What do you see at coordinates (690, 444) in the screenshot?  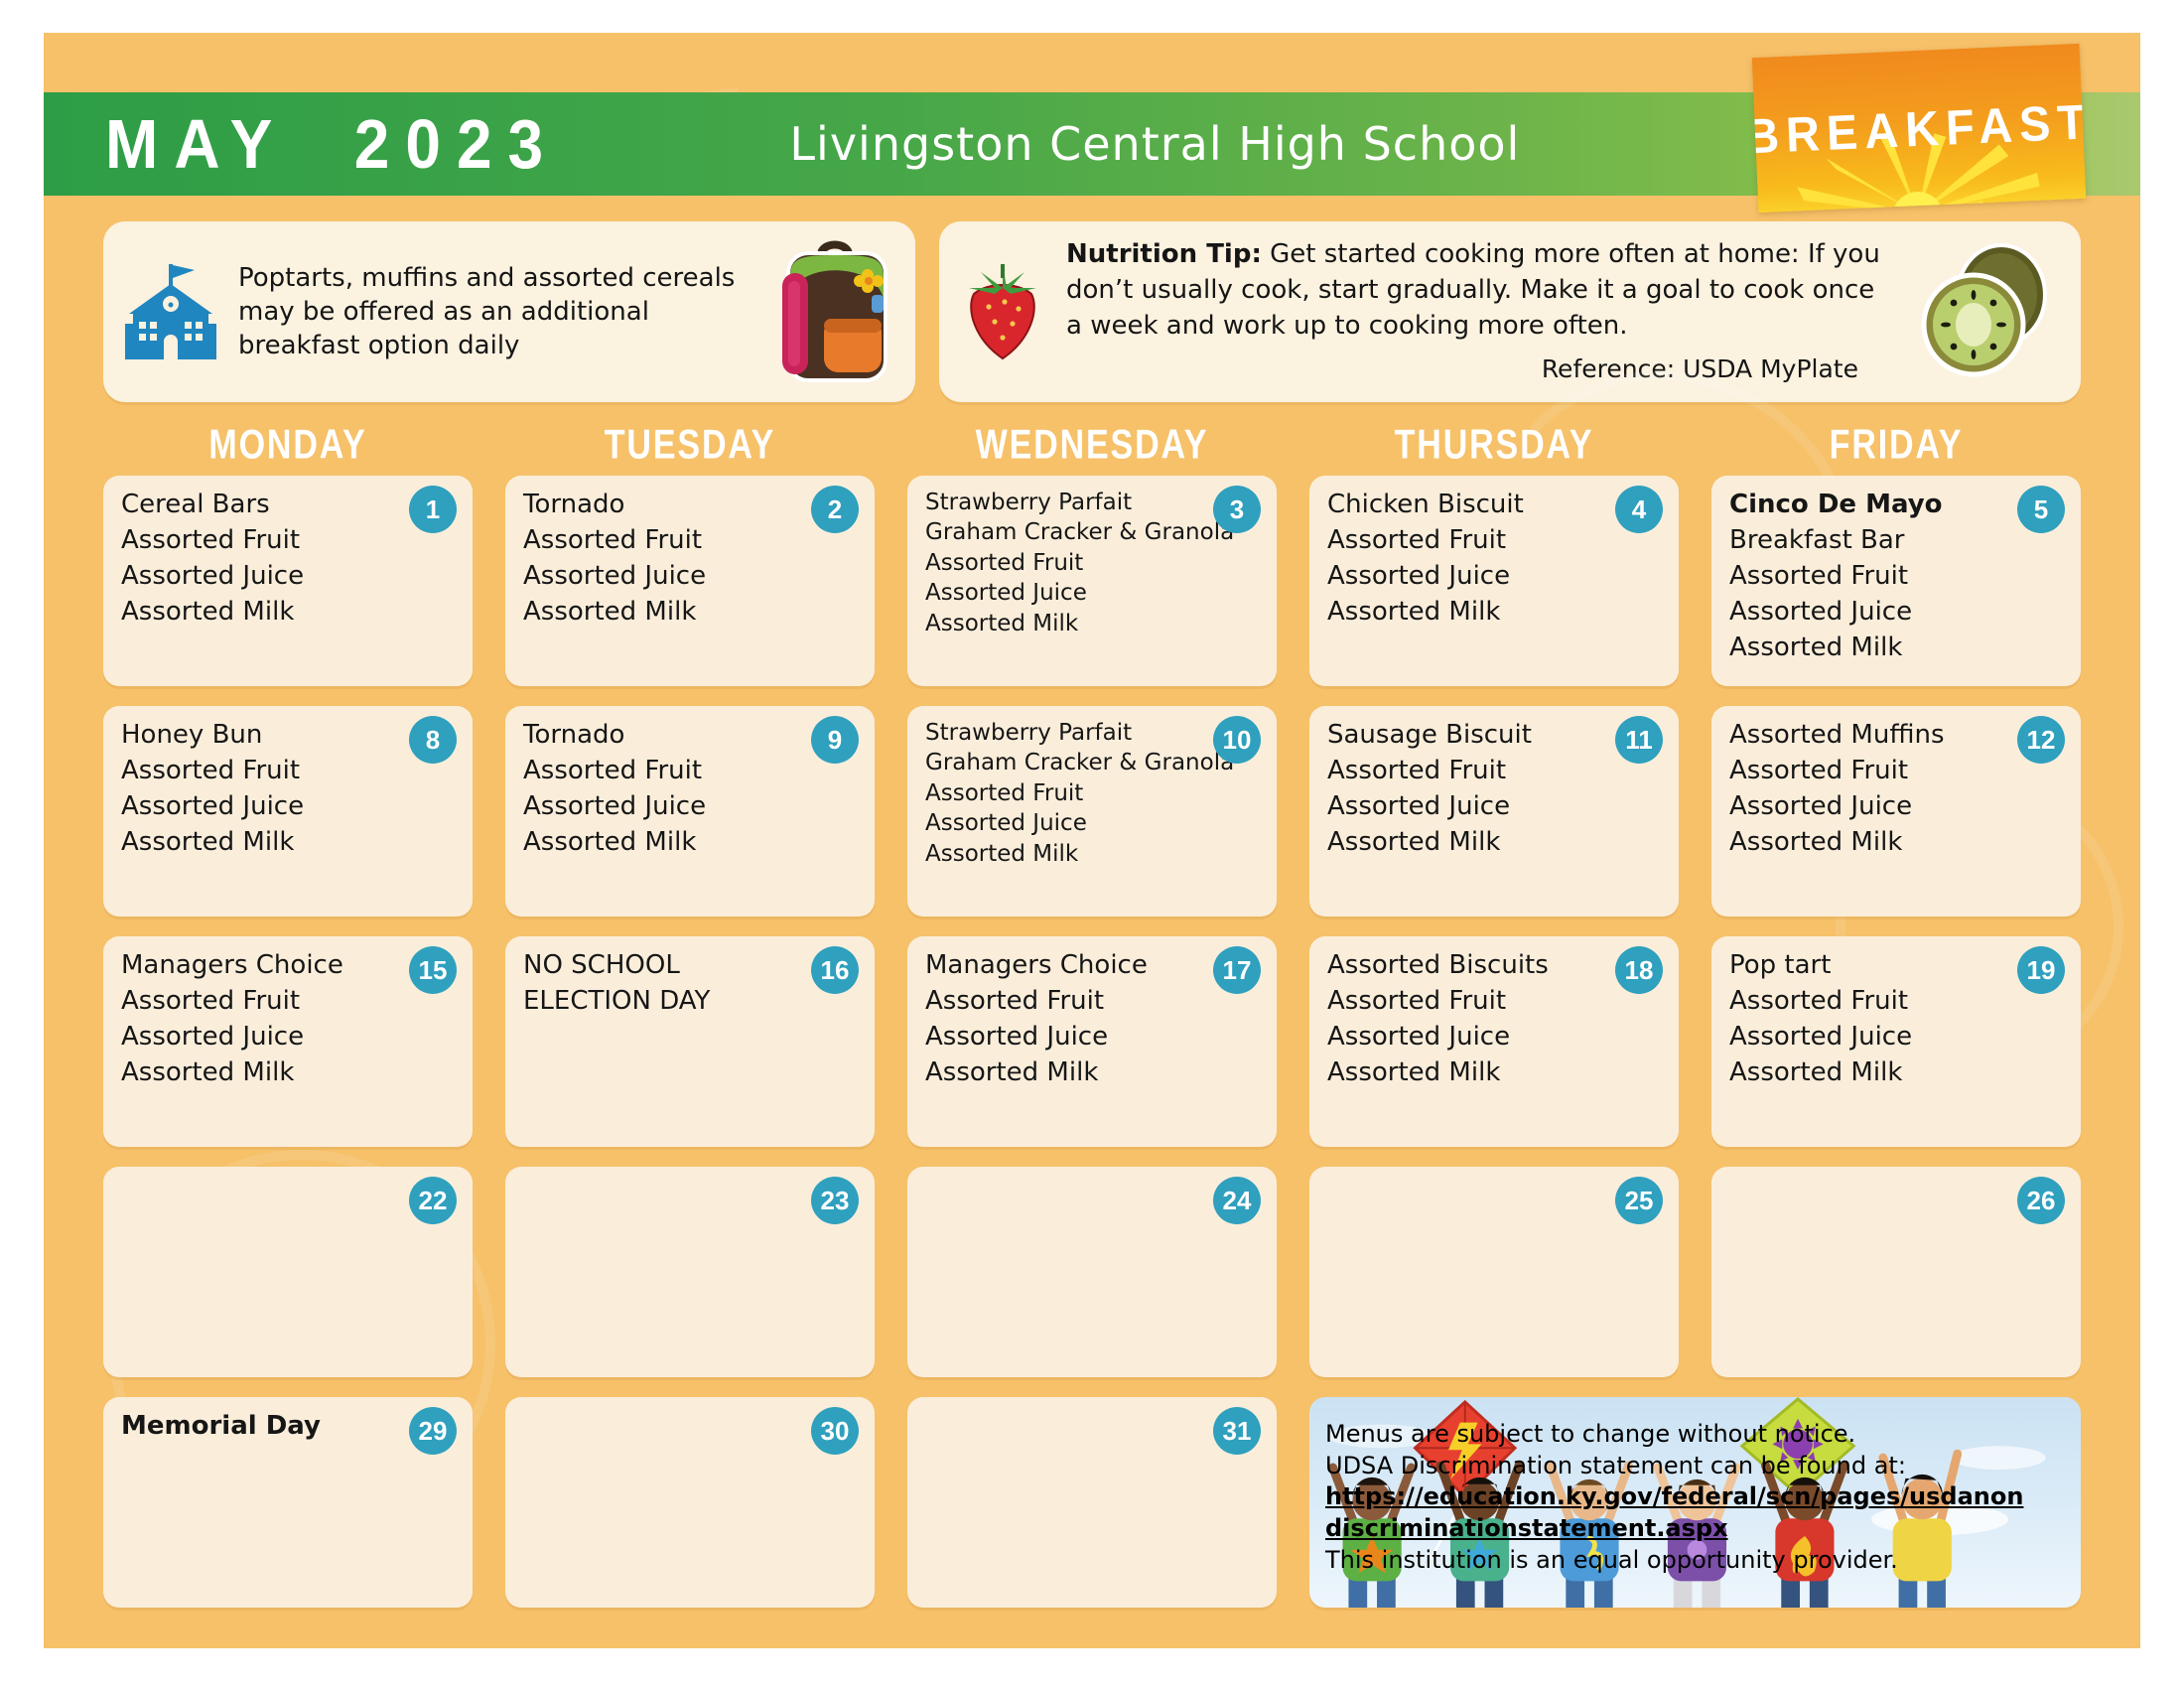 I see `weekday-tuesday: TUESDAY` at bounding box center [690, 444].